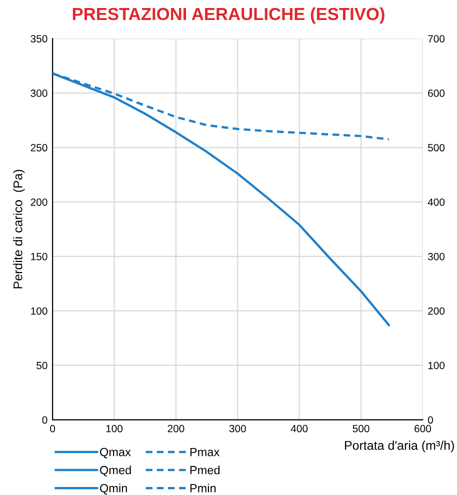  What do you see at coordinates (430, 420) in the screenshot?
I see `y2-tick-label: 0` at bounding box center [430, 420].